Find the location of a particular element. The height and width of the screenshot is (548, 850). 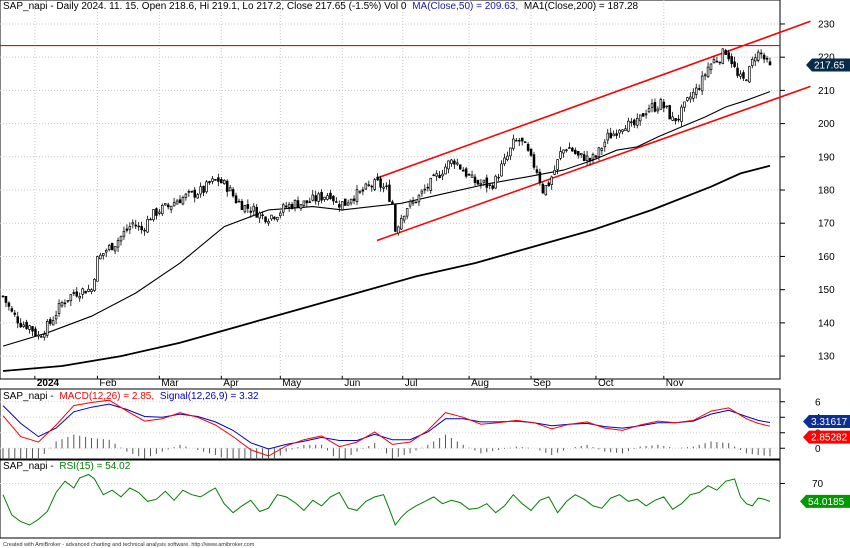

rsi-value: 54.0185 is located at coordinates (826, 502).